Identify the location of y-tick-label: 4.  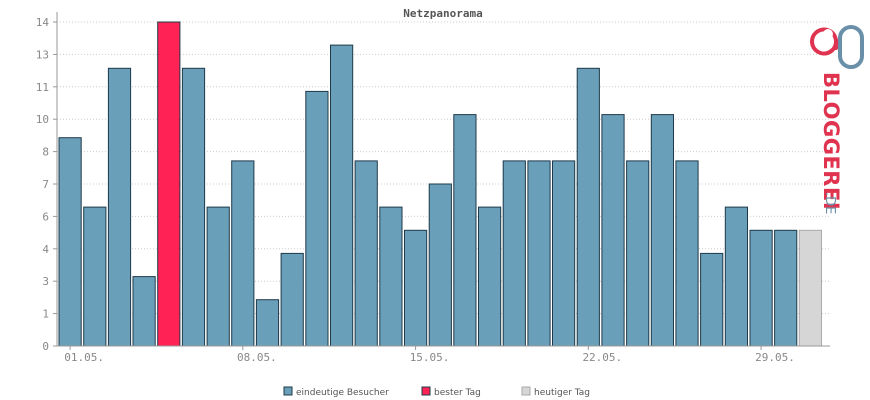
(45, 249).